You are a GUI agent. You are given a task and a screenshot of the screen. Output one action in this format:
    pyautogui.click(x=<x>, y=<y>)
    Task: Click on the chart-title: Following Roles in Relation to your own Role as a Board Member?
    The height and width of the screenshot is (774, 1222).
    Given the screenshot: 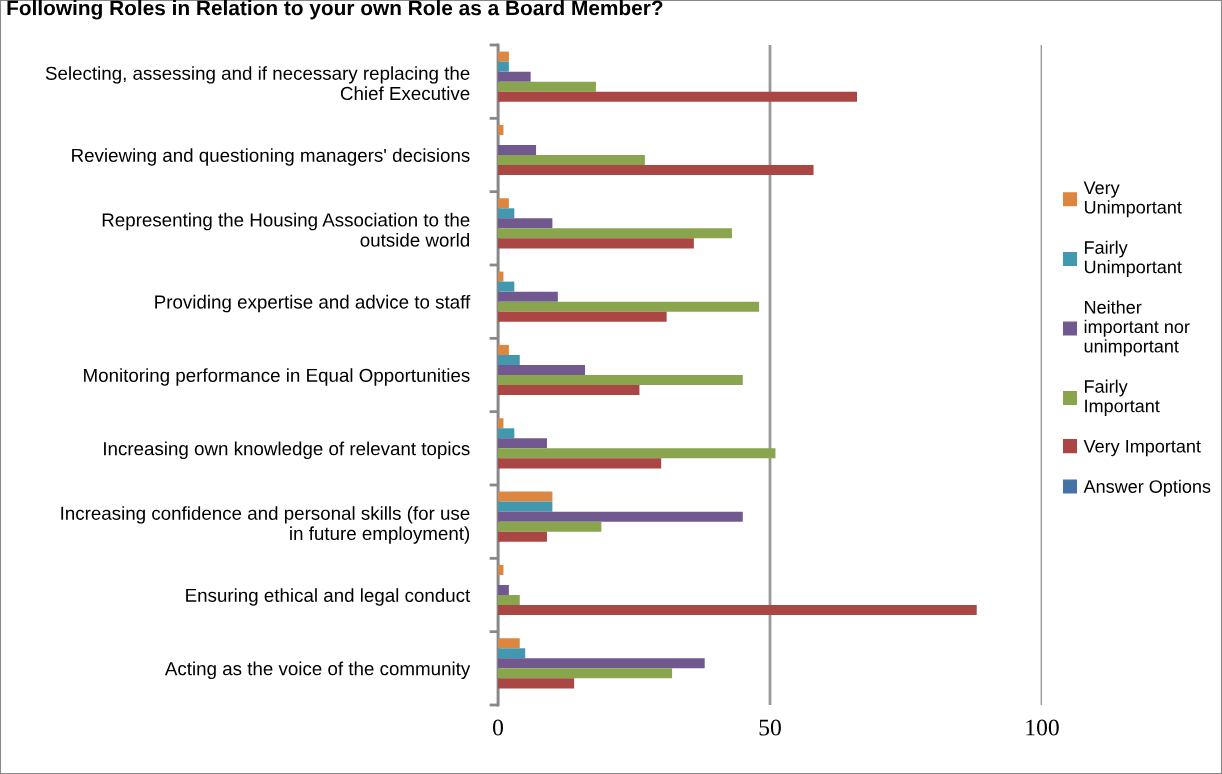 What is the action you would take?
    pyautogui.click(x=335, y=10)
    